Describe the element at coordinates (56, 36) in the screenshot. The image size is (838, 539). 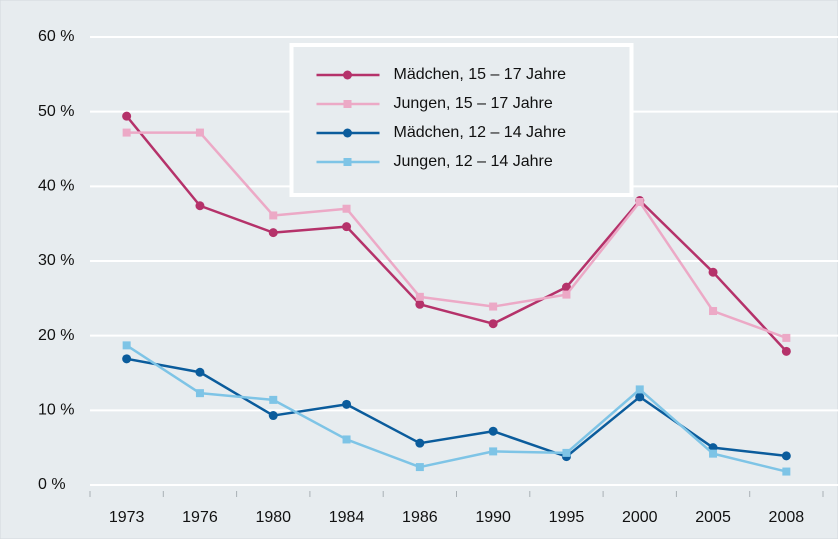
I see `y-tick-label: 60 %` at that location.